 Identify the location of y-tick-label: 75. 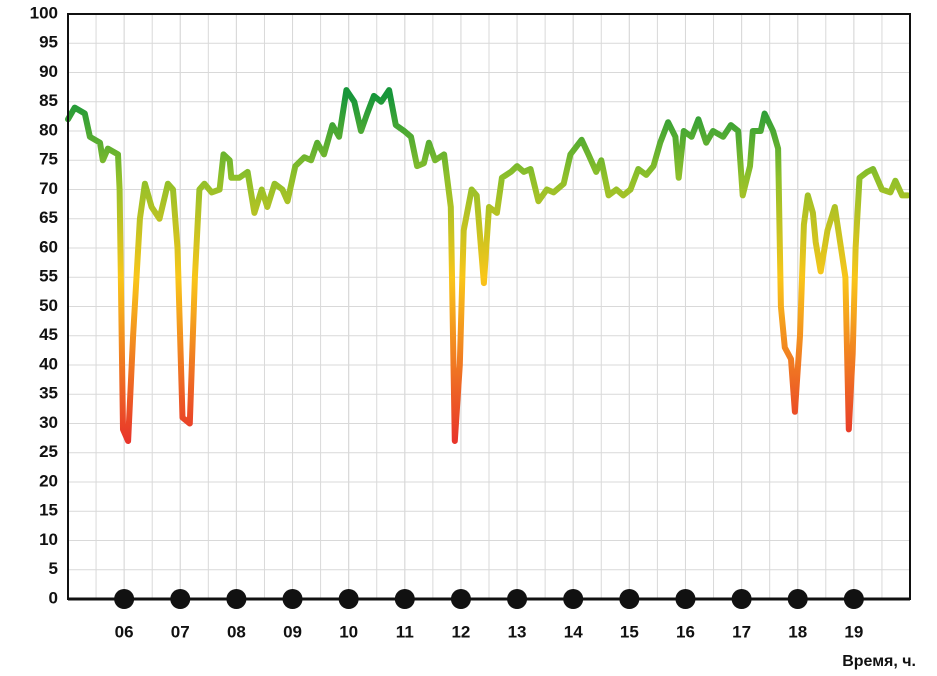
(48, 159).